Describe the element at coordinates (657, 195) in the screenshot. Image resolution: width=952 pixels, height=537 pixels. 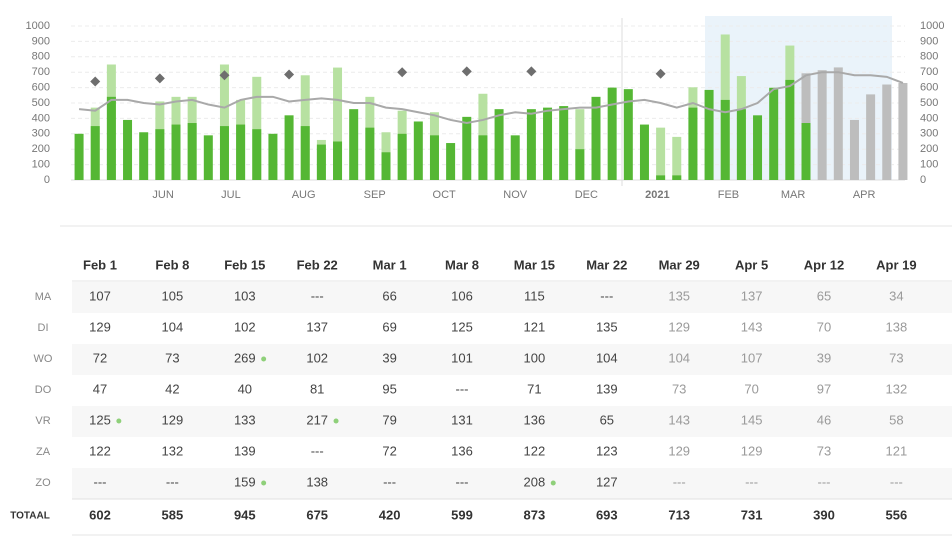
I see `x-tick-label: 2021` at that location.